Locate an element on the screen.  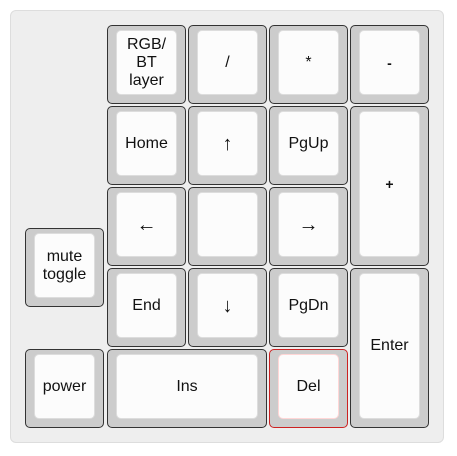
key-blank is located at coordinates (227, 226).